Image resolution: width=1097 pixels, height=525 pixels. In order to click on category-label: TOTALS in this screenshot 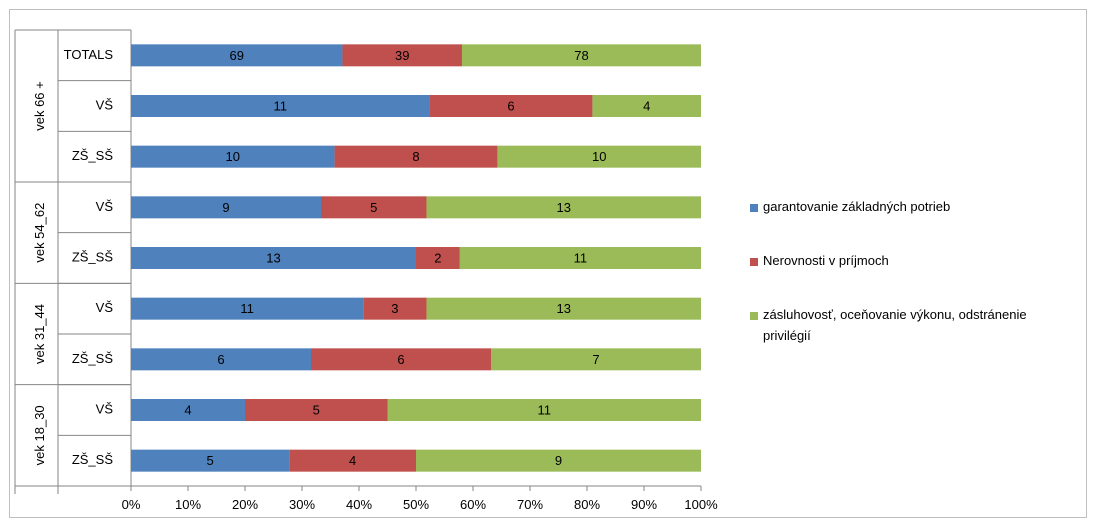, I will do `click(89, 54)`.